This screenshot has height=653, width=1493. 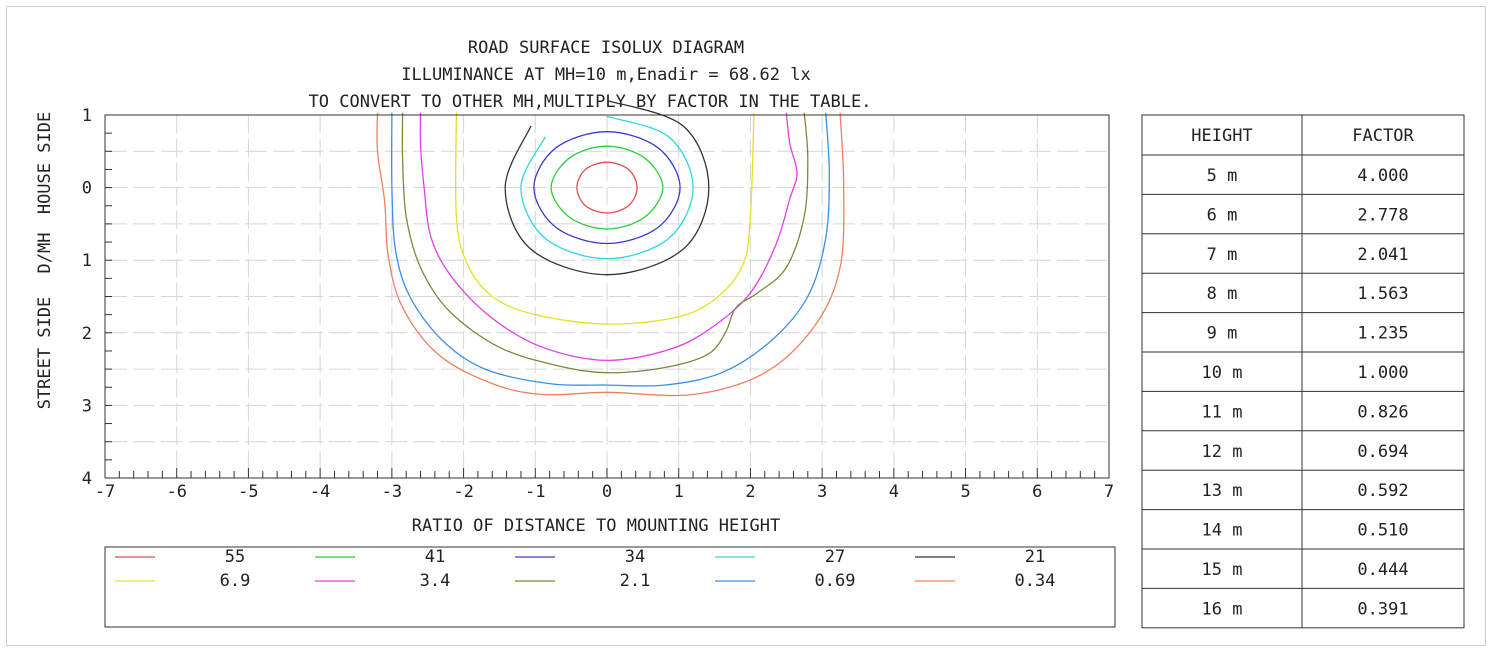 What do you see at coordinates (1308, 294) in the screenshot?
I see `table-row: 8 m 1.563` at bounding box center [1308, 294].